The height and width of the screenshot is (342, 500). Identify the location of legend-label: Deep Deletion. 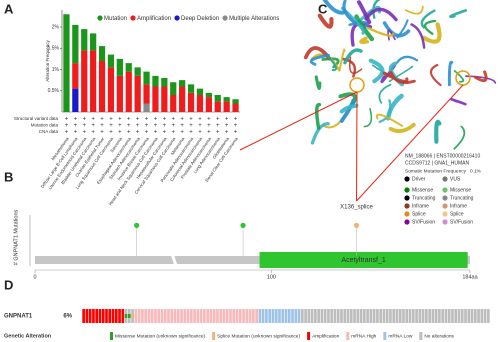
(200, 19).